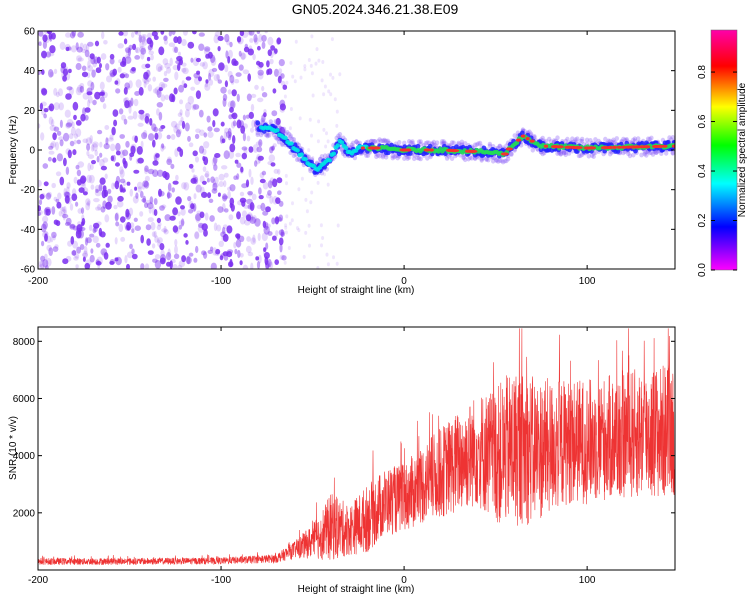  What do you see at coordinates (28, 270) in the screenshot?
I see `spectrogram-y-tick-label: -60` at bounding box center [28, 270].